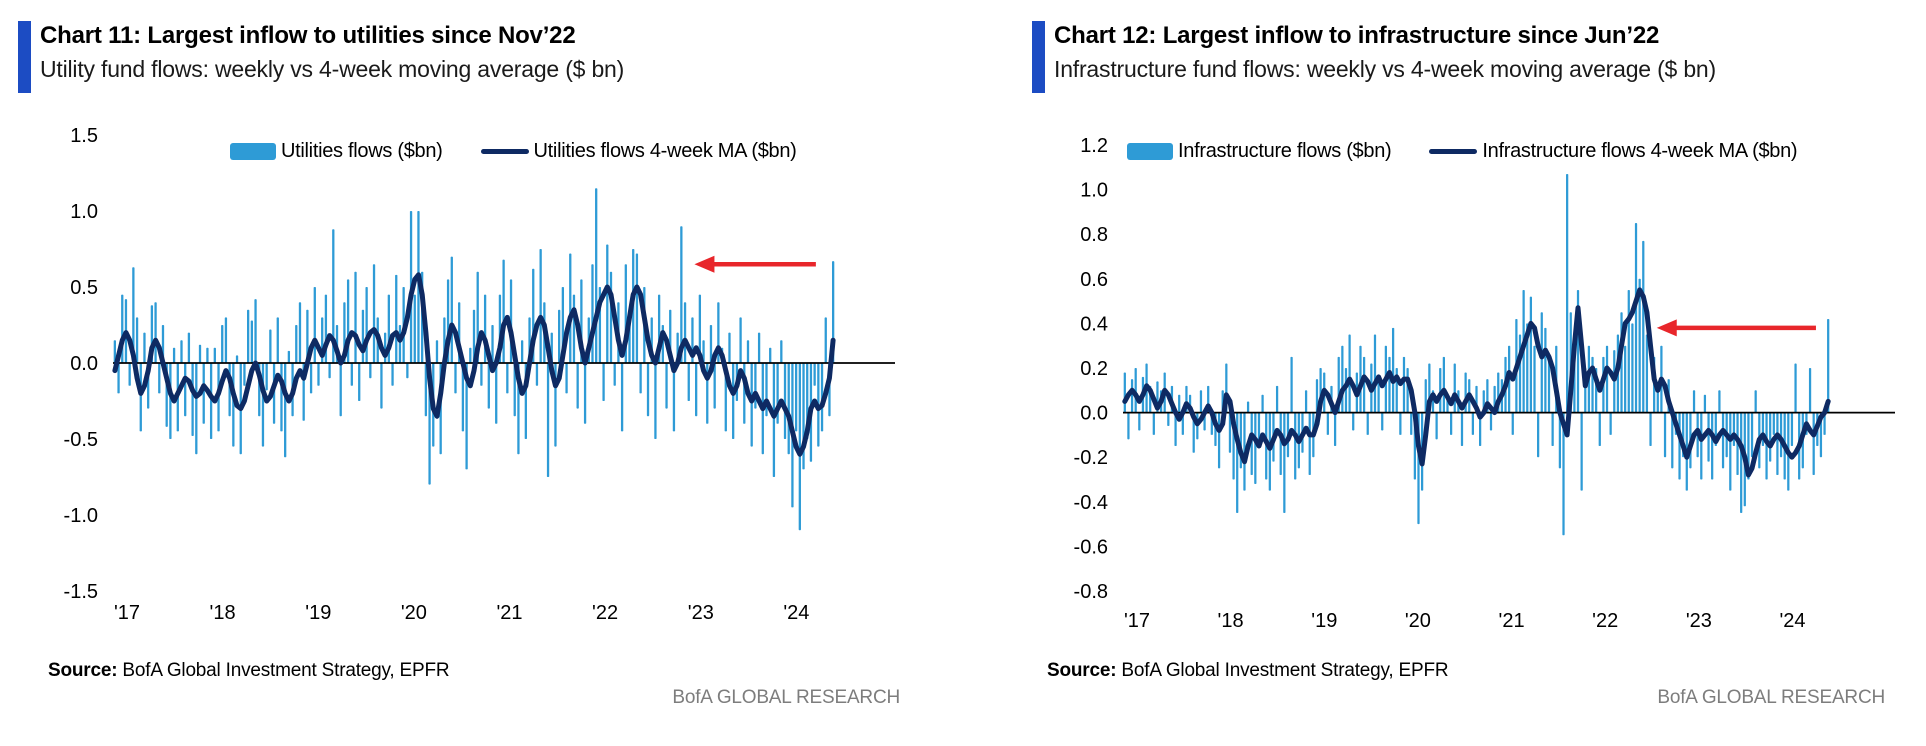 The height and width of the screenshot is (746, 1926). What do you see at coordinates (1512, 621) in the screenshot?
I see `x-tick-label: '21` at bounding box center [1512, 621].